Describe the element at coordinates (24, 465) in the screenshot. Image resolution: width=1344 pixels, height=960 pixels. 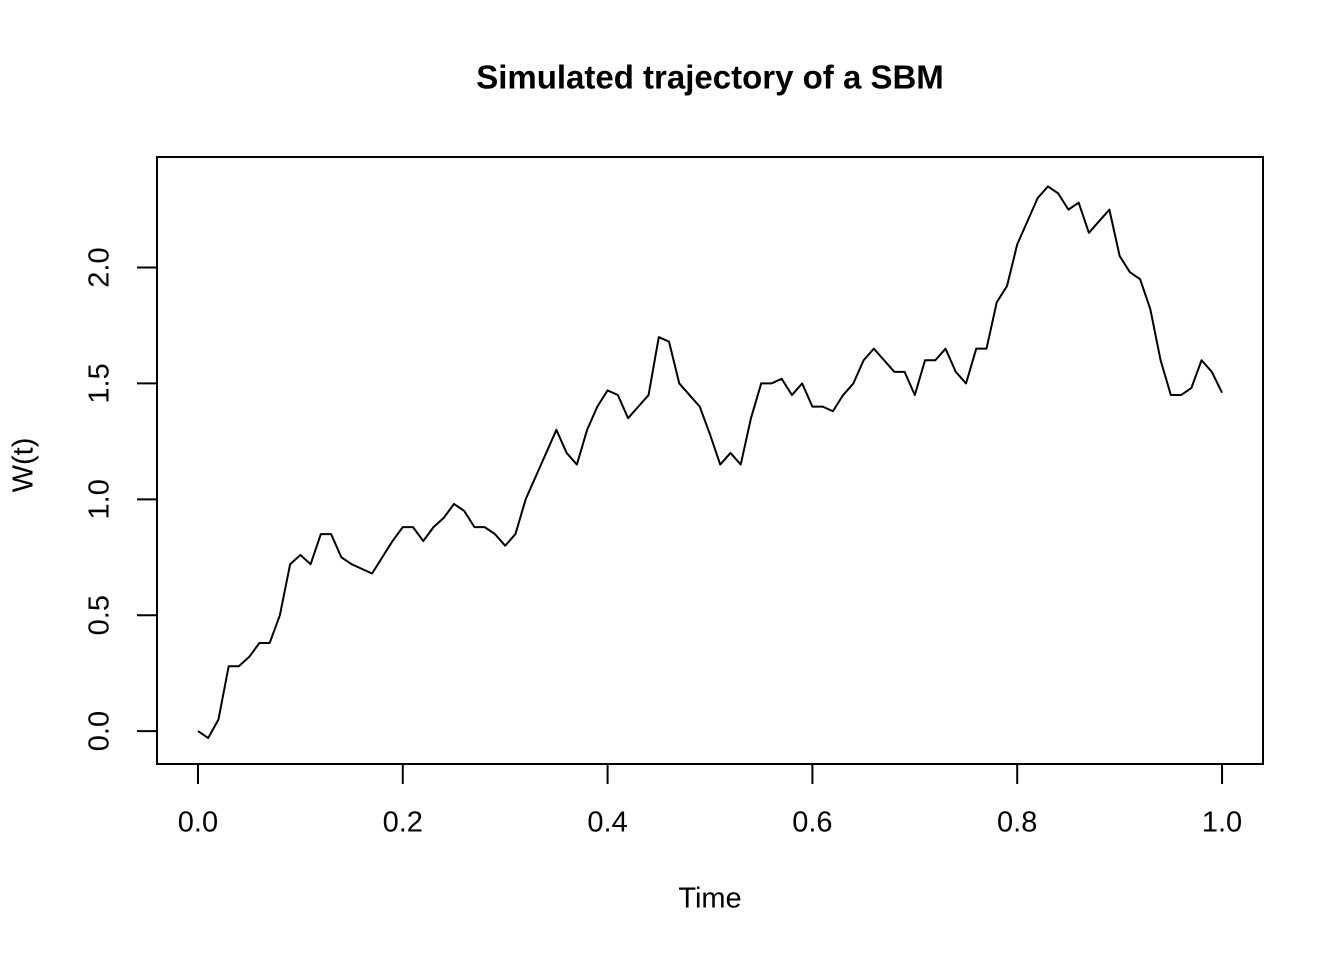
I see `y-axis-label: W(t)` at that location.